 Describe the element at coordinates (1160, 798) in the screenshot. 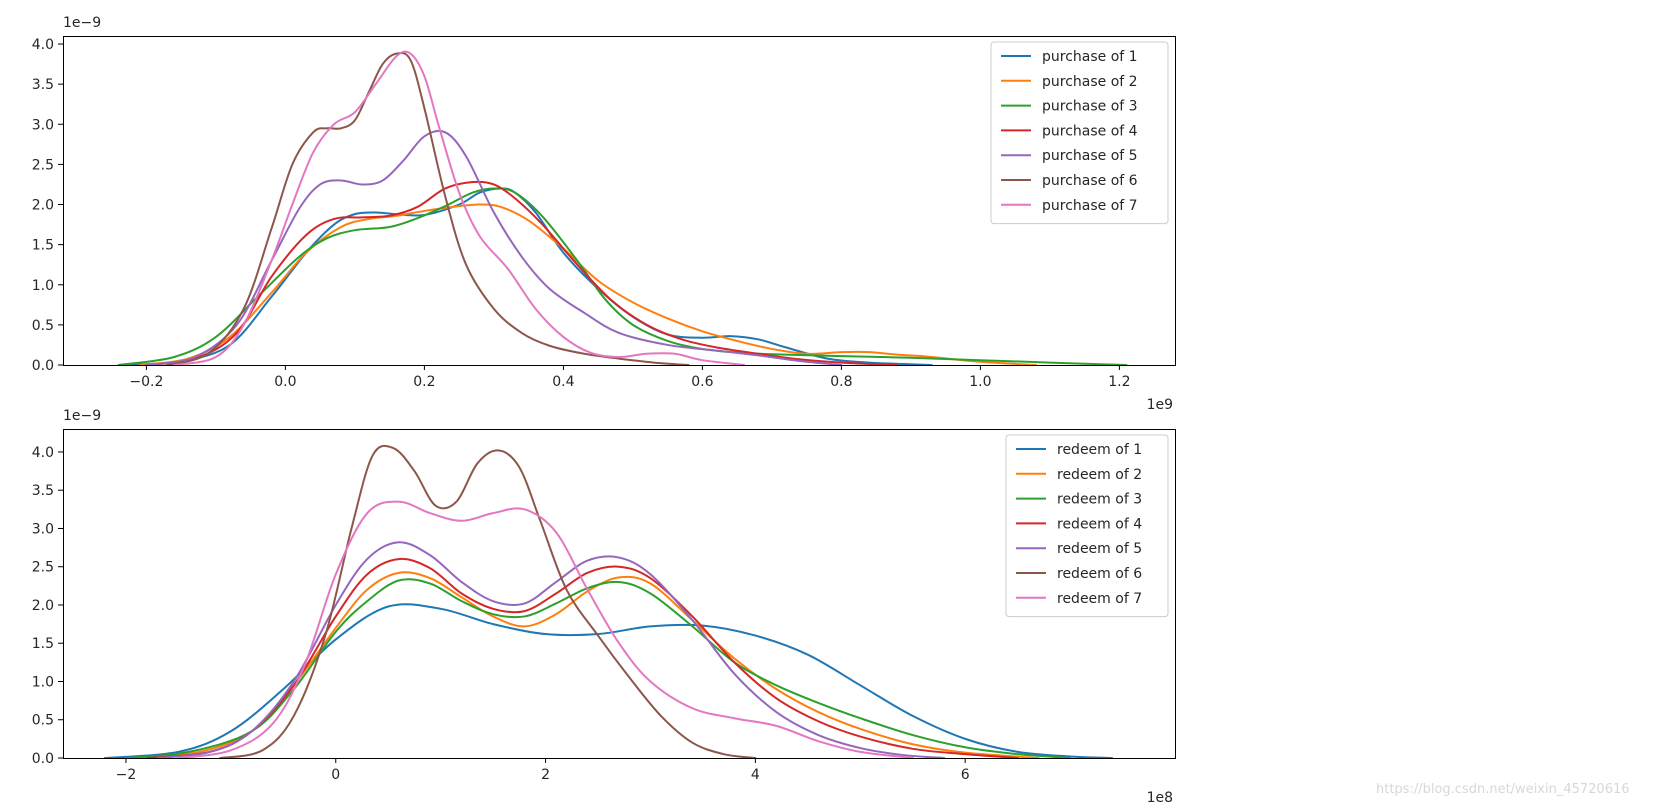

I see `x-offset-label: 1e8` at that location.